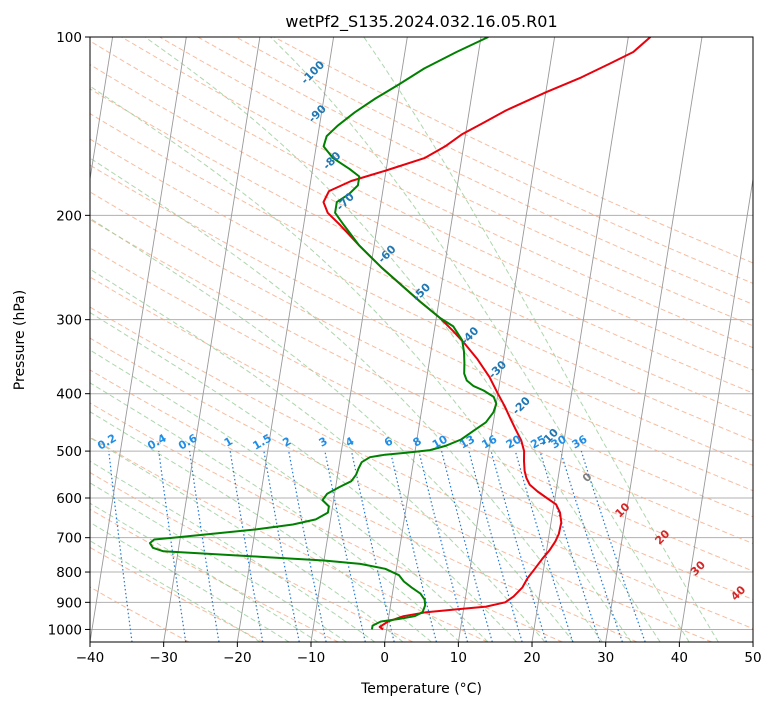 This screenshot has height=708, width=775. I want to click on y-tick-label: 800, so click(69, 573).